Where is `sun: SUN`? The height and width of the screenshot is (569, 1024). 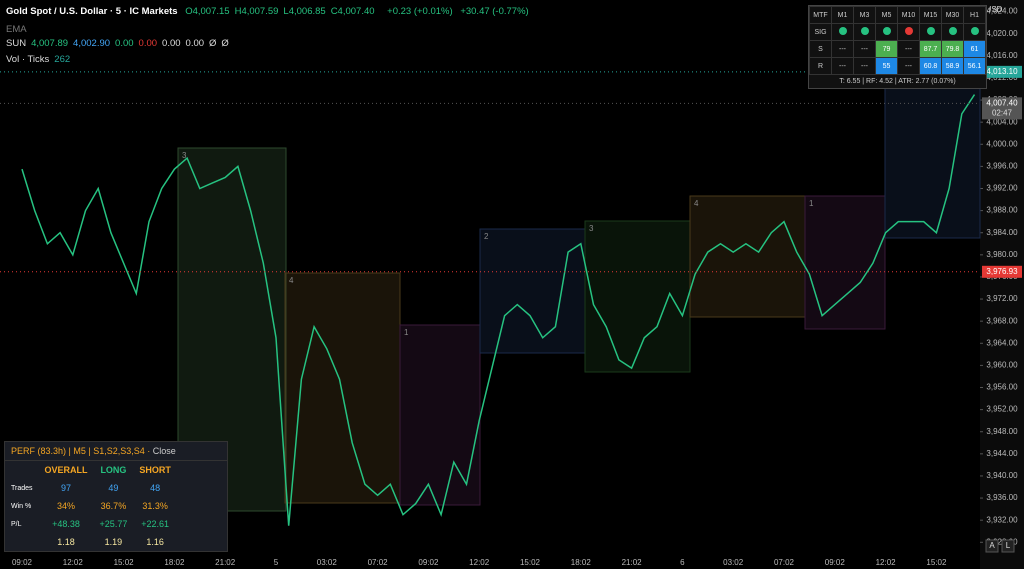 sun: SUN is located at coordinates (16, 43).